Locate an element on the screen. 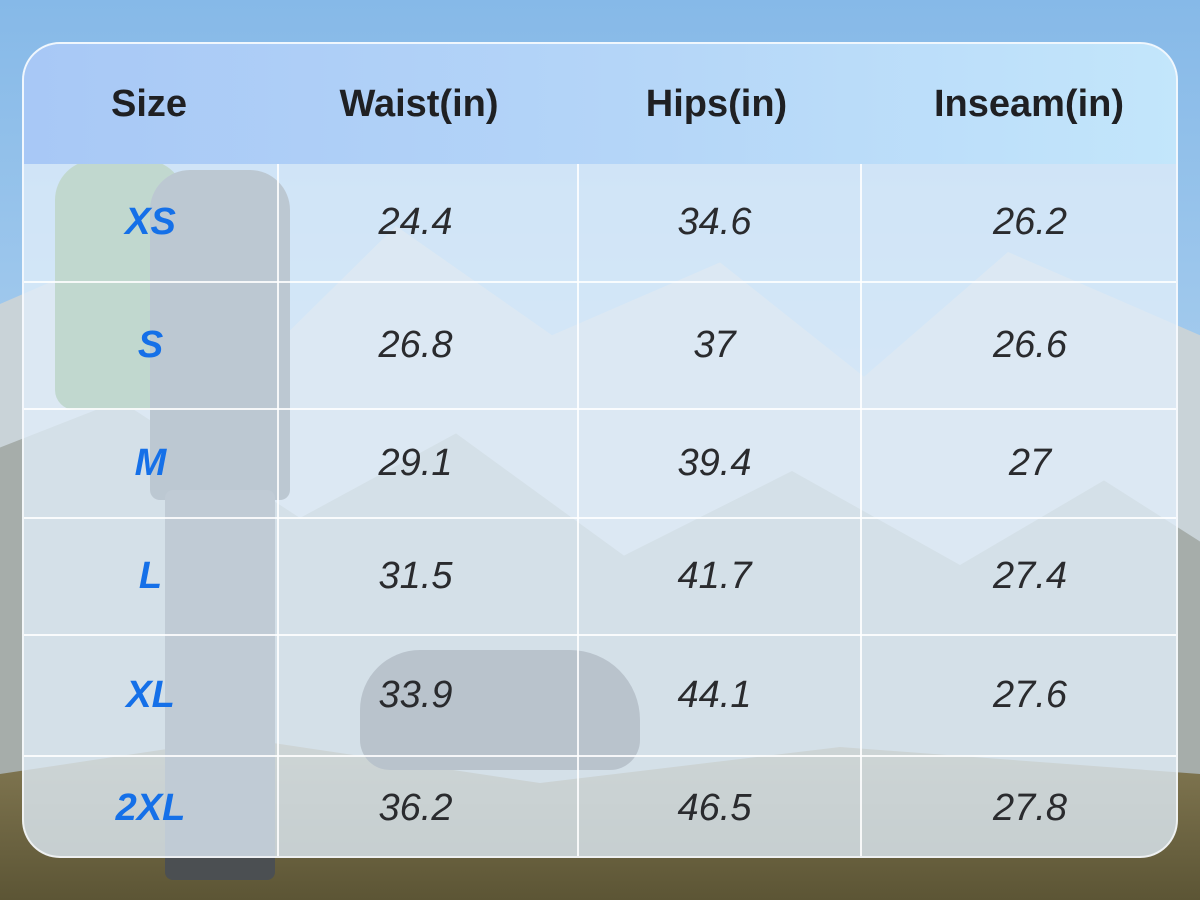 The height and width of the screenshot is (900, 1200). hips-value: 41.7 is located at coordinates (714, 576).